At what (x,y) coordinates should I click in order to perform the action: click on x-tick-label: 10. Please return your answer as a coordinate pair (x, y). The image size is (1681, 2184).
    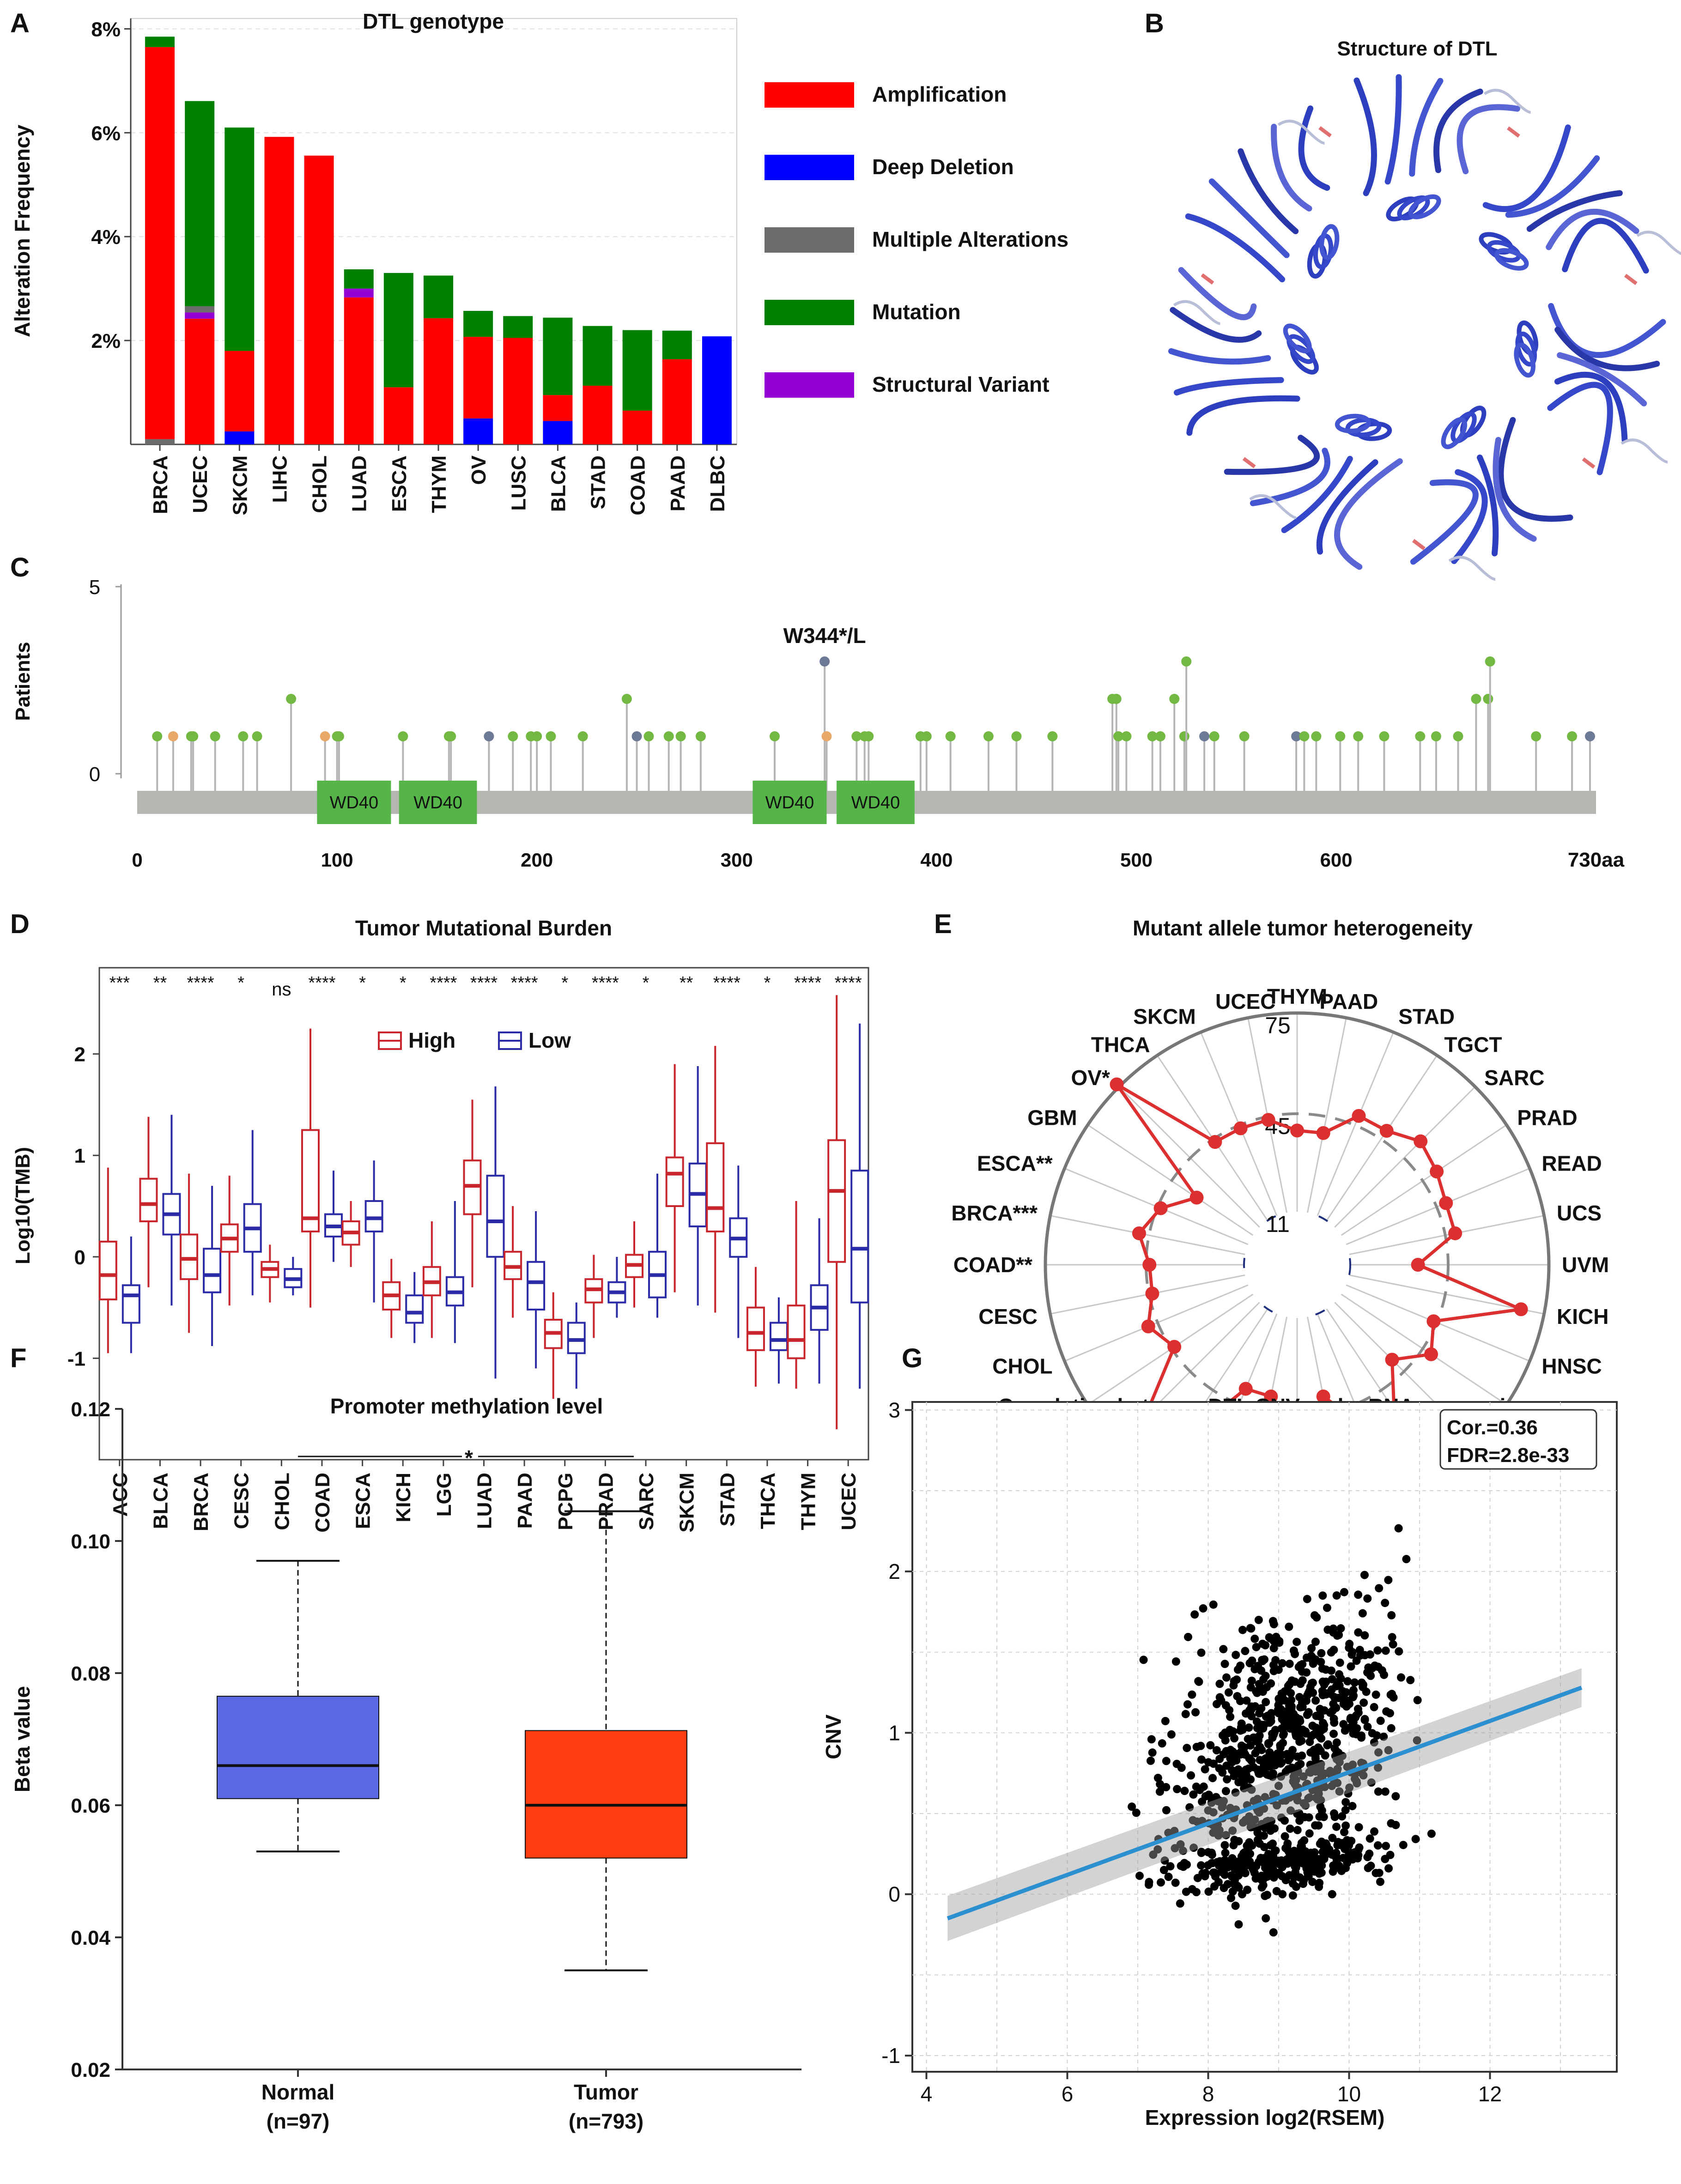
    Looking at the image, I should click on (1349, 2094).